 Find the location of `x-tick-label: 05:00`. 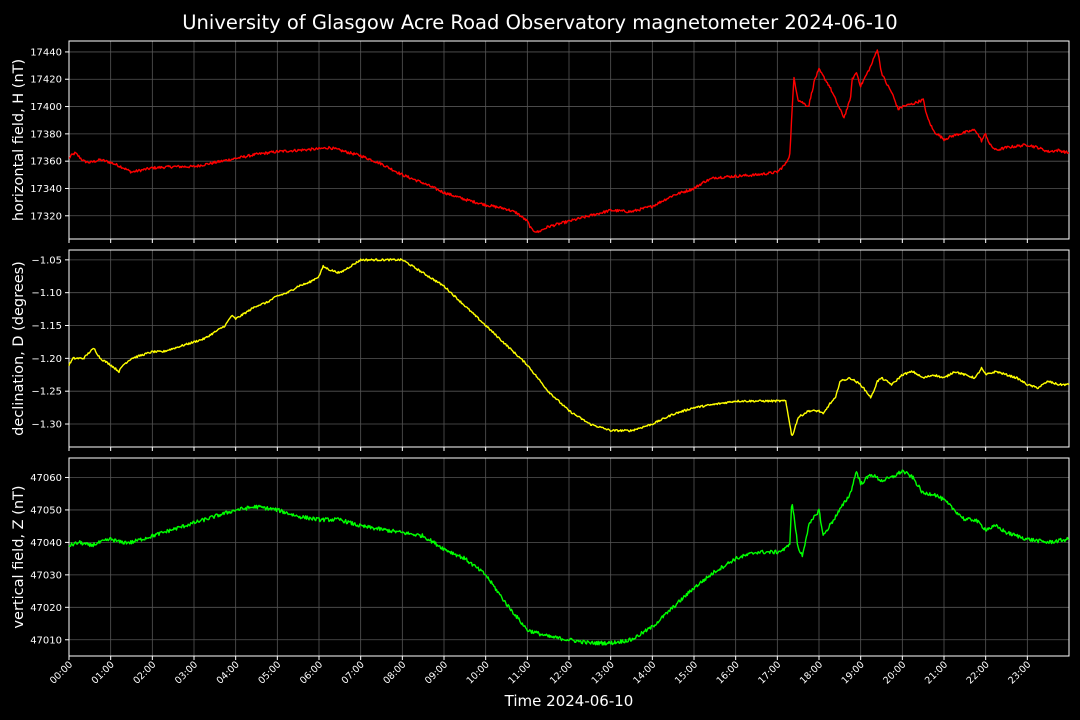

x-tick-label: 05:00 is located at coordinates (269, 672).